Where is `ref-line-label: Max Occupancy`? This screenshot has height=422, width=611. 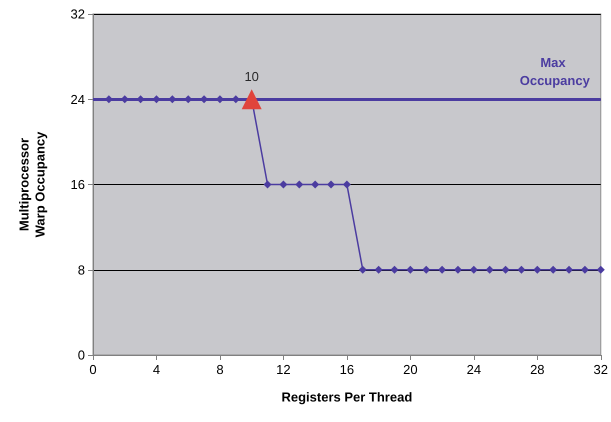 ref-line-label: Max Occupancy is located at coordinates (555, 71).